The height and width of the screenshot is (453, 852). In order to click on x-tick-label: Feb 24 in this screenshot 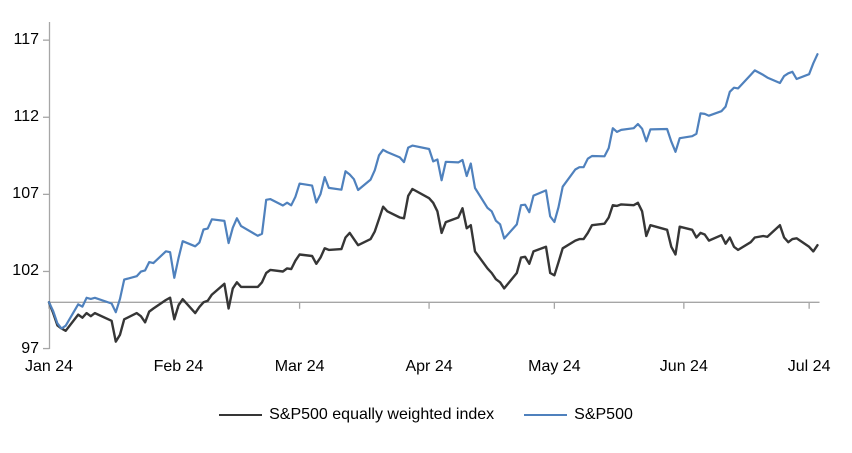, I will do `click(178, 366)`.